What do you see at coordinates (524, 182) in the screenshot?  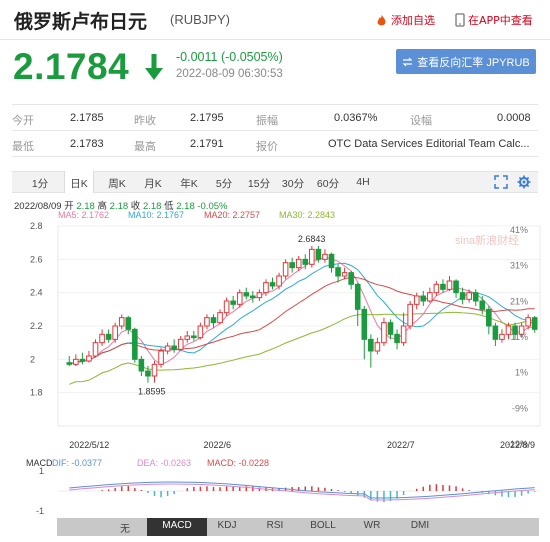 I see `settings-icon` at bounding box center [524, 182].